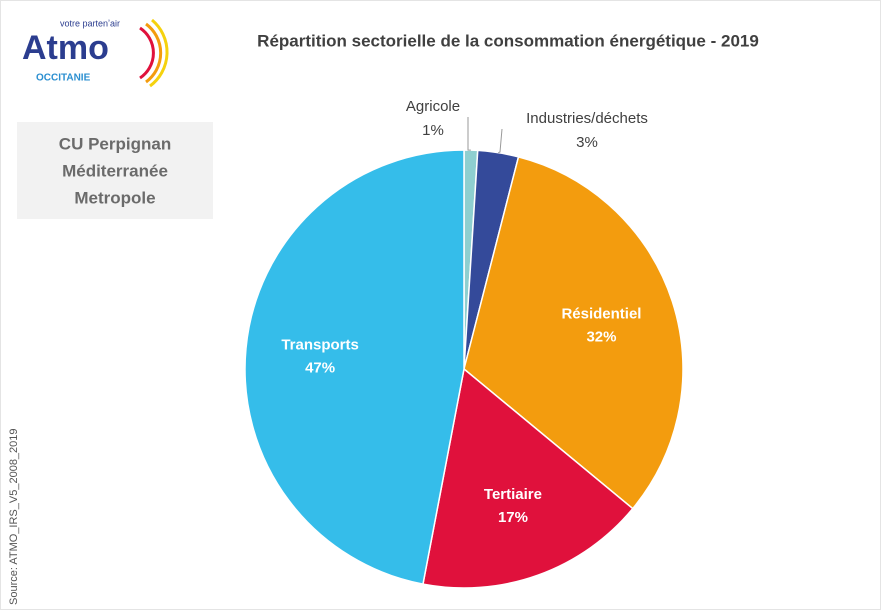 The height and width of the screenshot is (610, 881). What do you see at coordinates (433, 106) in the screenshot?
I see `slice-label: Agricole` at bounding box center [433, 106].